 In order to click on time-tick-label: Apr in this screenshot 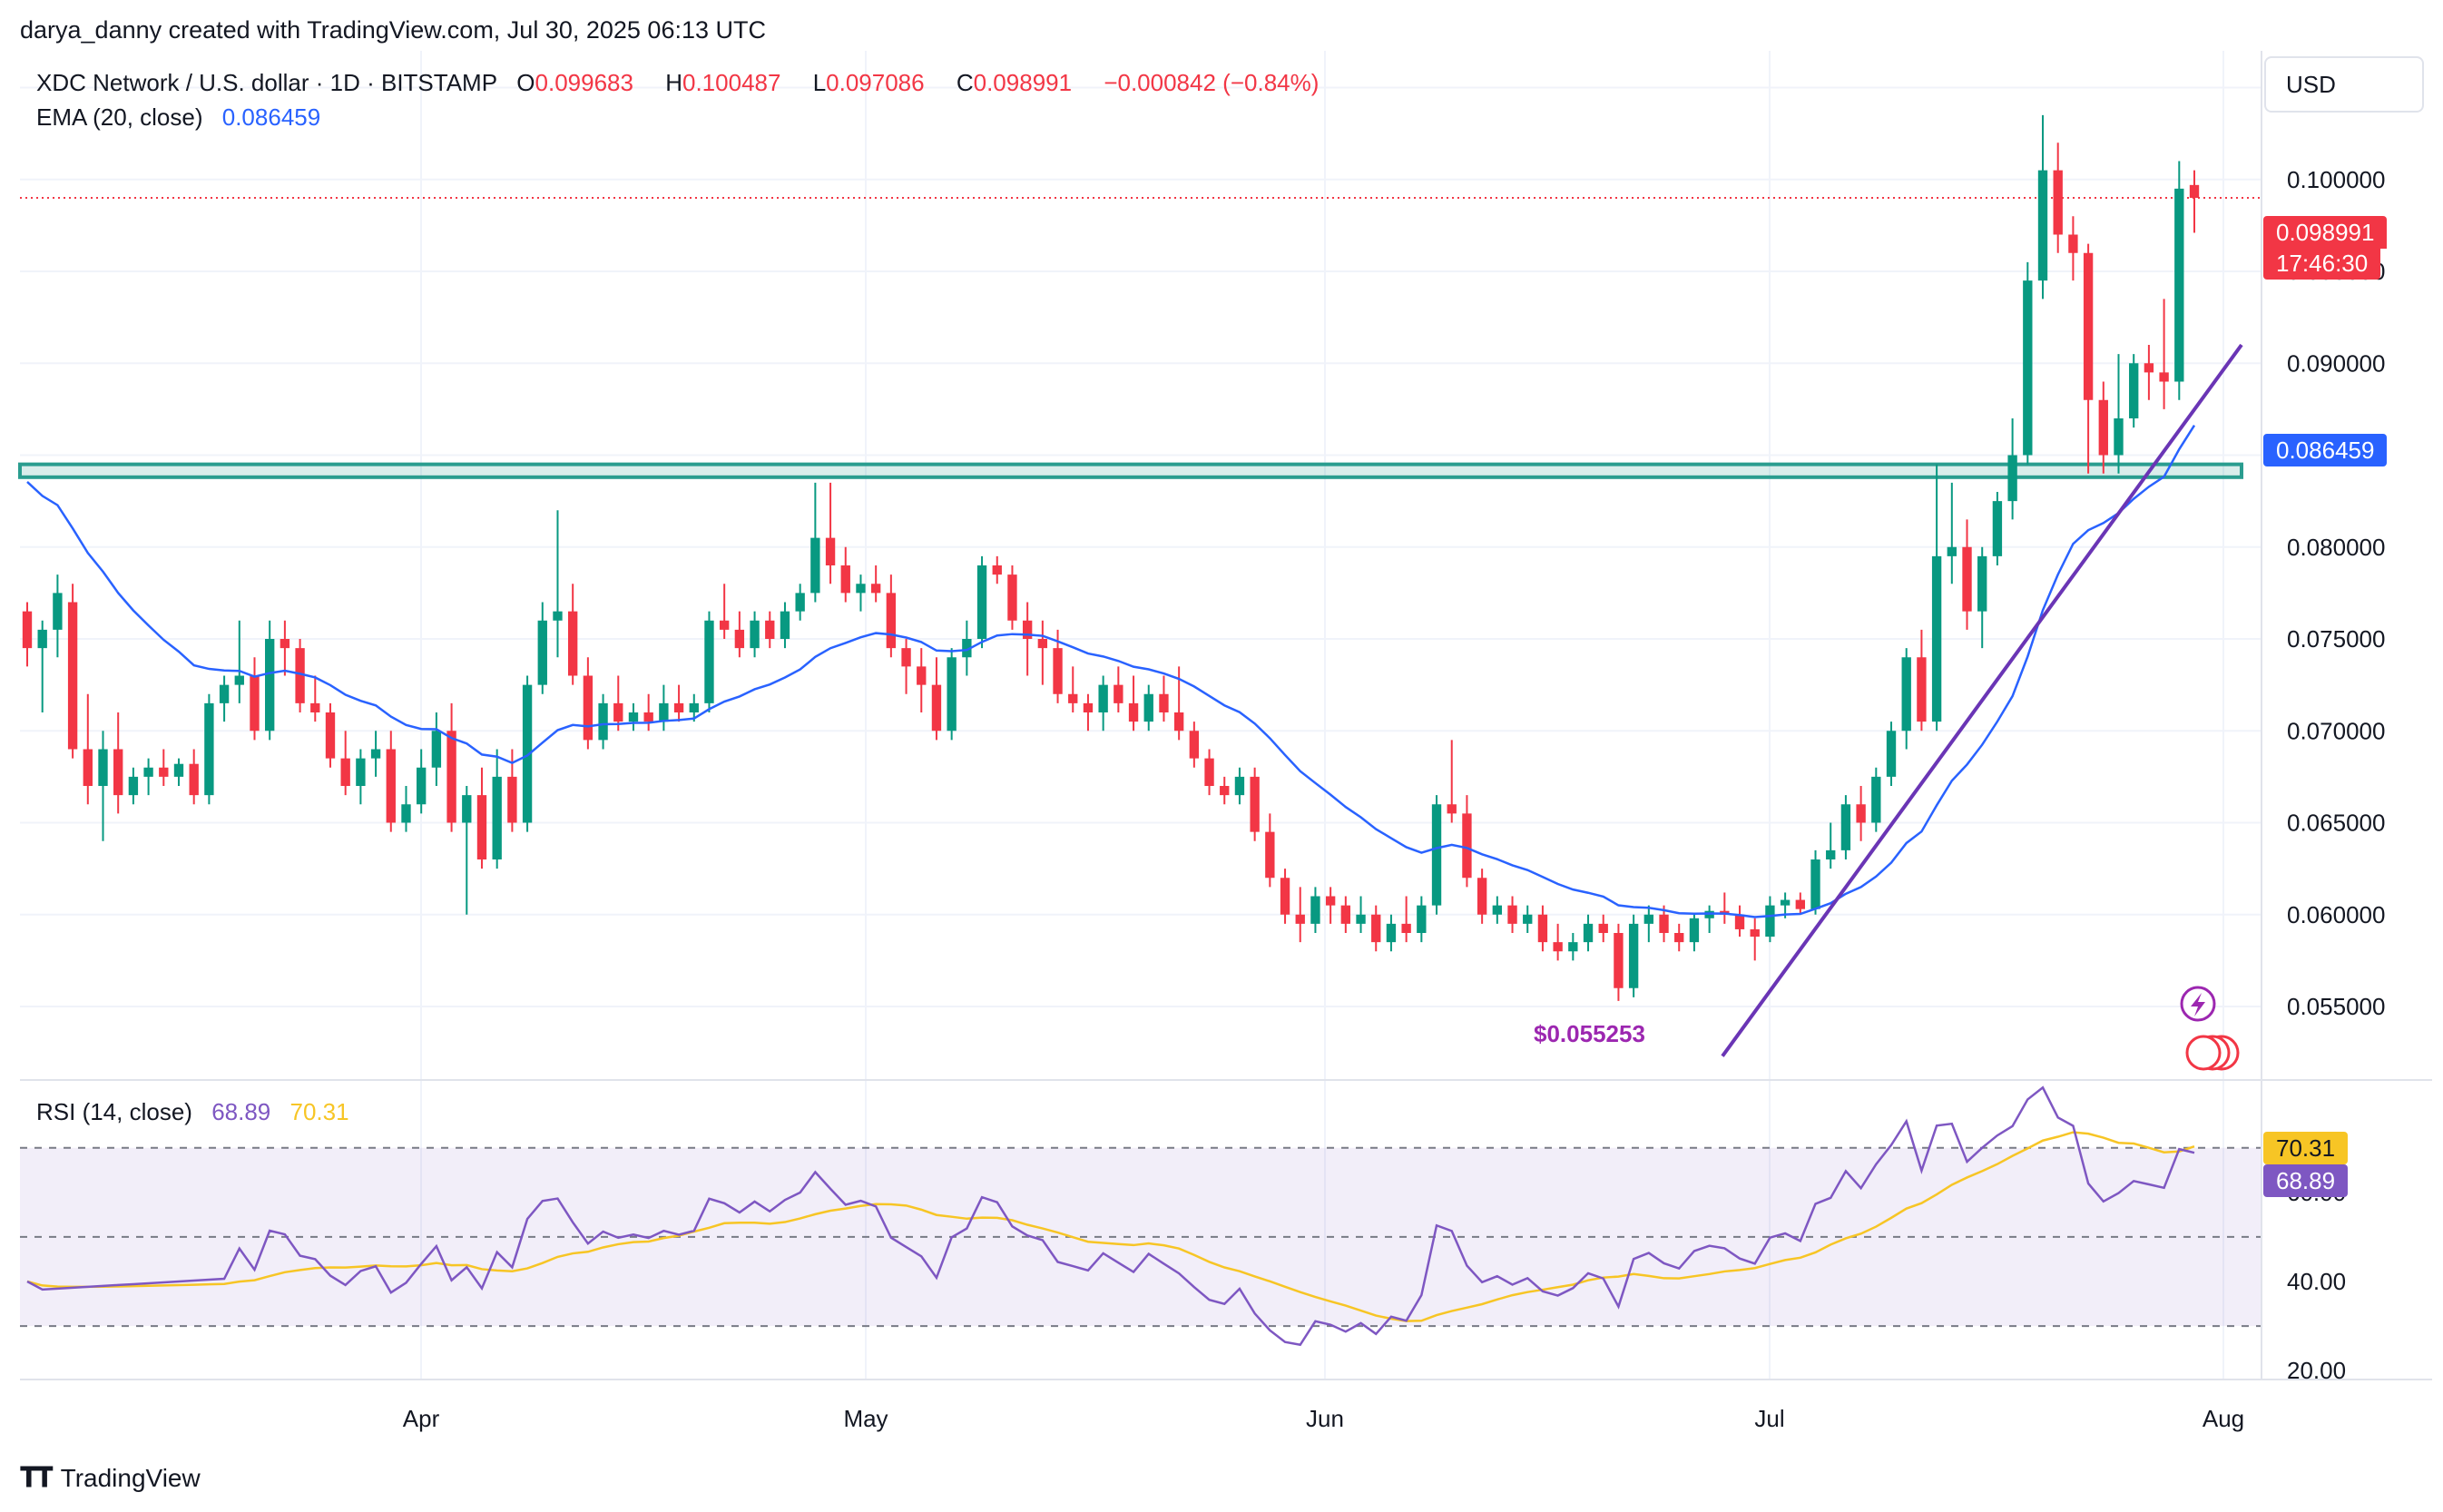, I will do `click(421, 1418)`.